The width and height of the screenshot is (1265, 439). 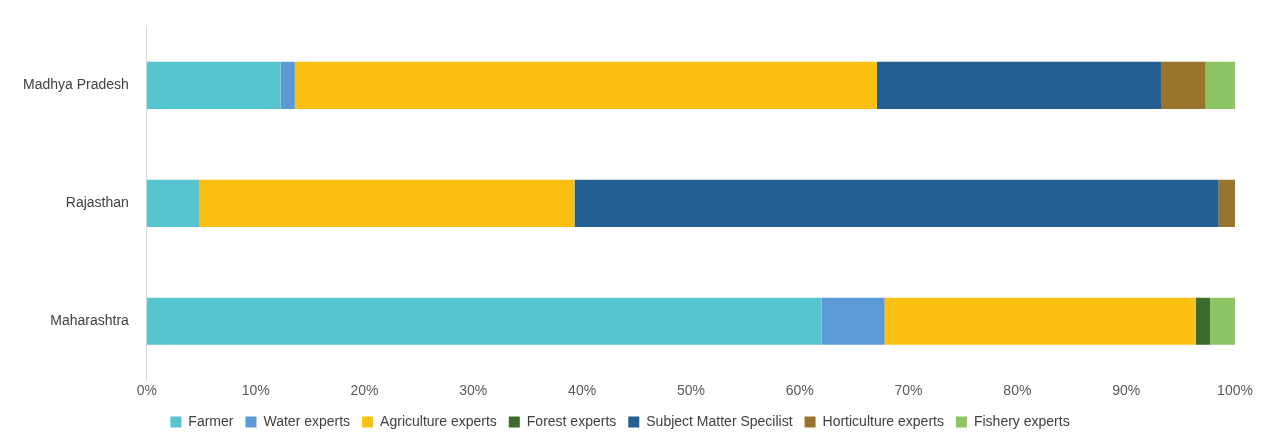 What do you see at coordinates (473, 390) in the screenshot?
I see `x-tick-label: 30%` at bounding box center [473, 390].